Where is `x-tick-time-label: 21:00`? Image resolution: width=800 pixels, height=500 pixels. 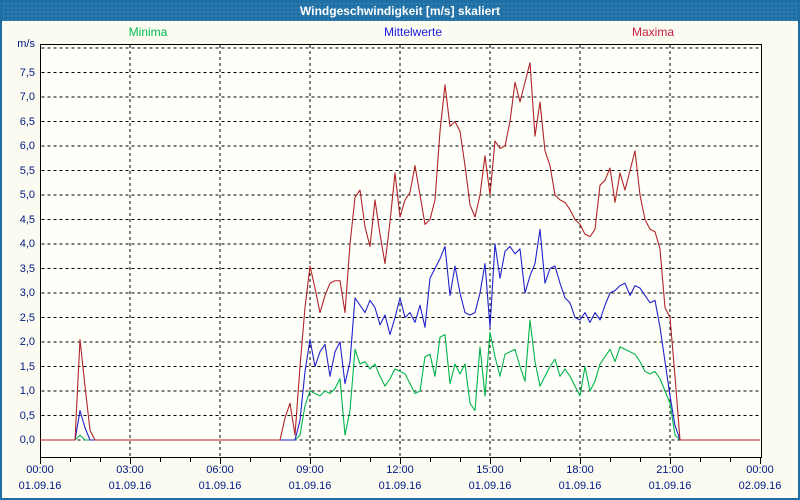 x-tick-time-label: 21:00 is located at coordinates (670, 470).